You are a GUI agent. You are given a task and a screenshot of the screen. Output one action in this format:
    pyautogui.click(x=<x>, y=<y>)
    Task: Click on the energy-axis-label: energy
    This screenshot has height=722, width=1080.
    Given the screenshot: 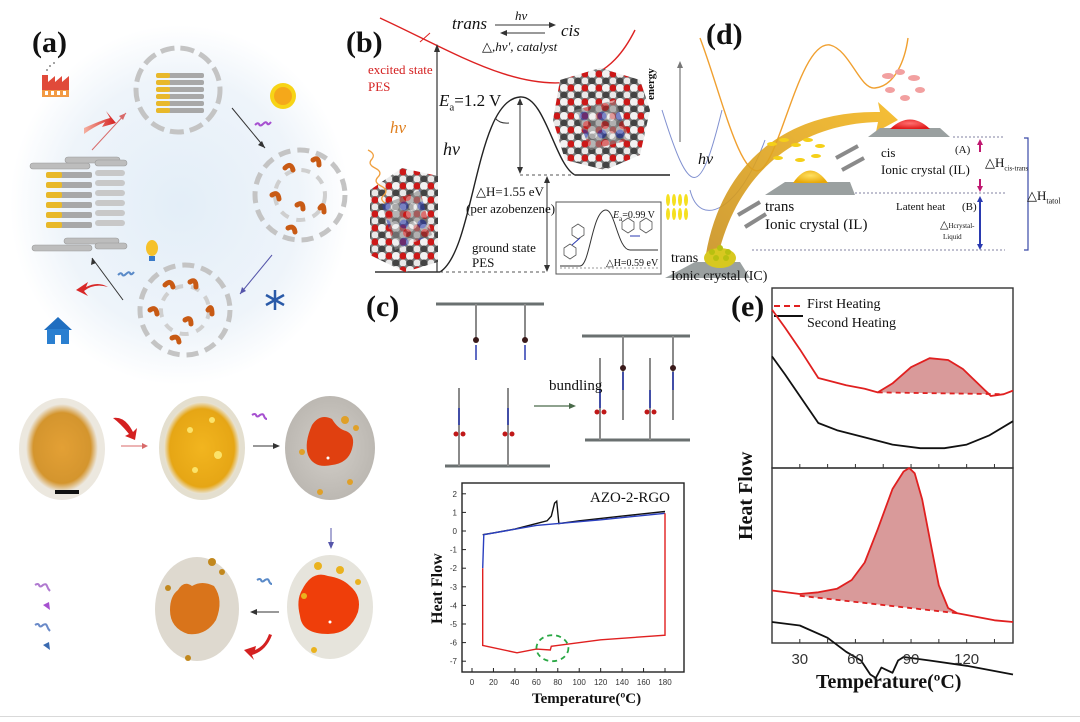 What is the action you would take?
    pyautogui.click(x=651, y=84)
    